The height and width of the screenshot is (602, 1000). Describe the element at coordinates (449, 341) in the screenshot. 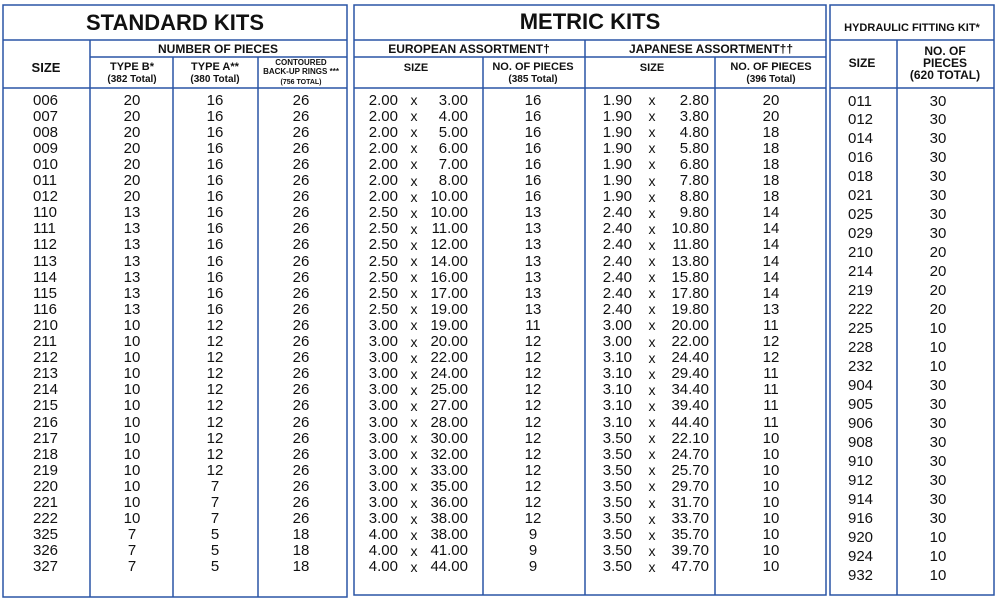

I see `size-cell: 20.00` at that location.